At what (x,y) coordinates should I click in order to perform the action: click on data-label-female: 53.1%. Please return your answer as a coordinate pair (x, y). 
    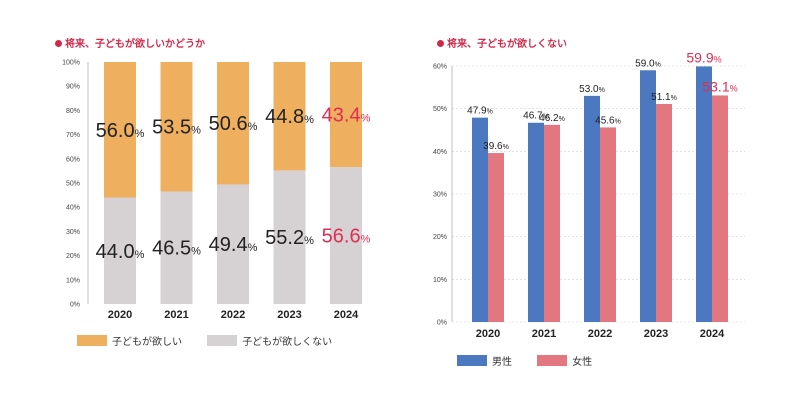
    Looking at the image, I should click on (719, 86).